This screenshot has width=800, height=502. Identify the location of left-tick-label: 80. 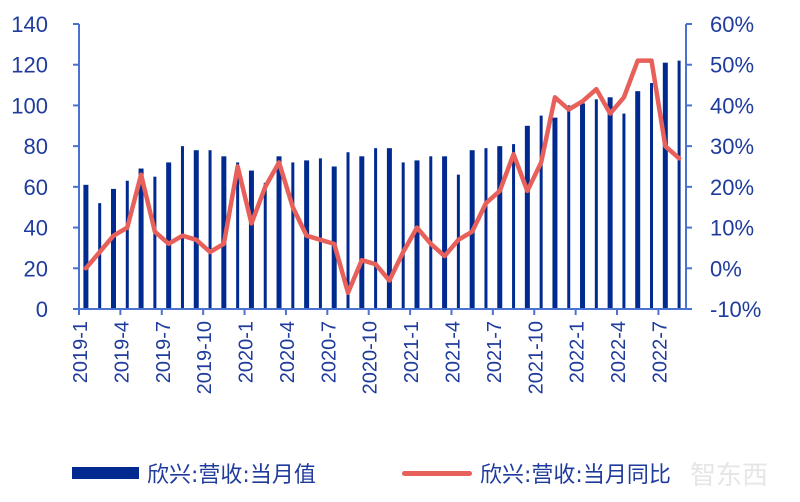
(36, 146).